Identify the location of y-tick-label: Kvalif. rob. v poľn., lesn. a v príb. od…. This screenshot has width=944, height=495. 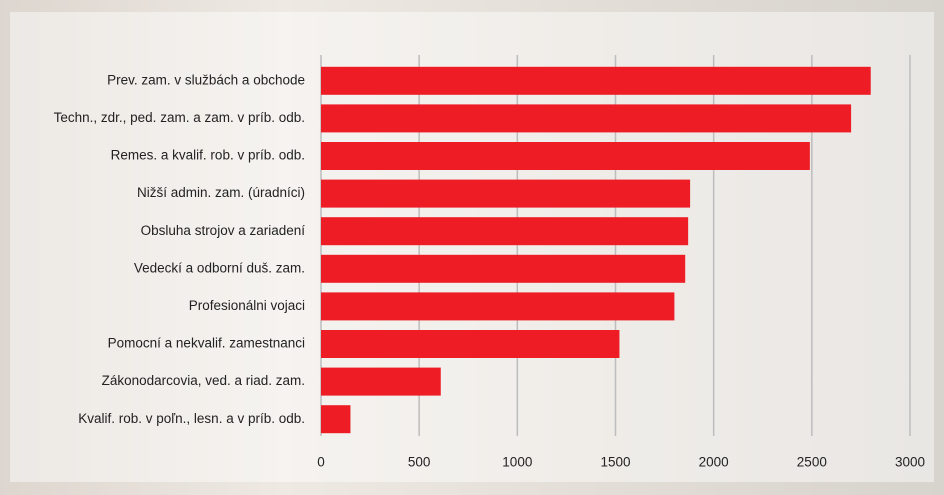
(191, 418).